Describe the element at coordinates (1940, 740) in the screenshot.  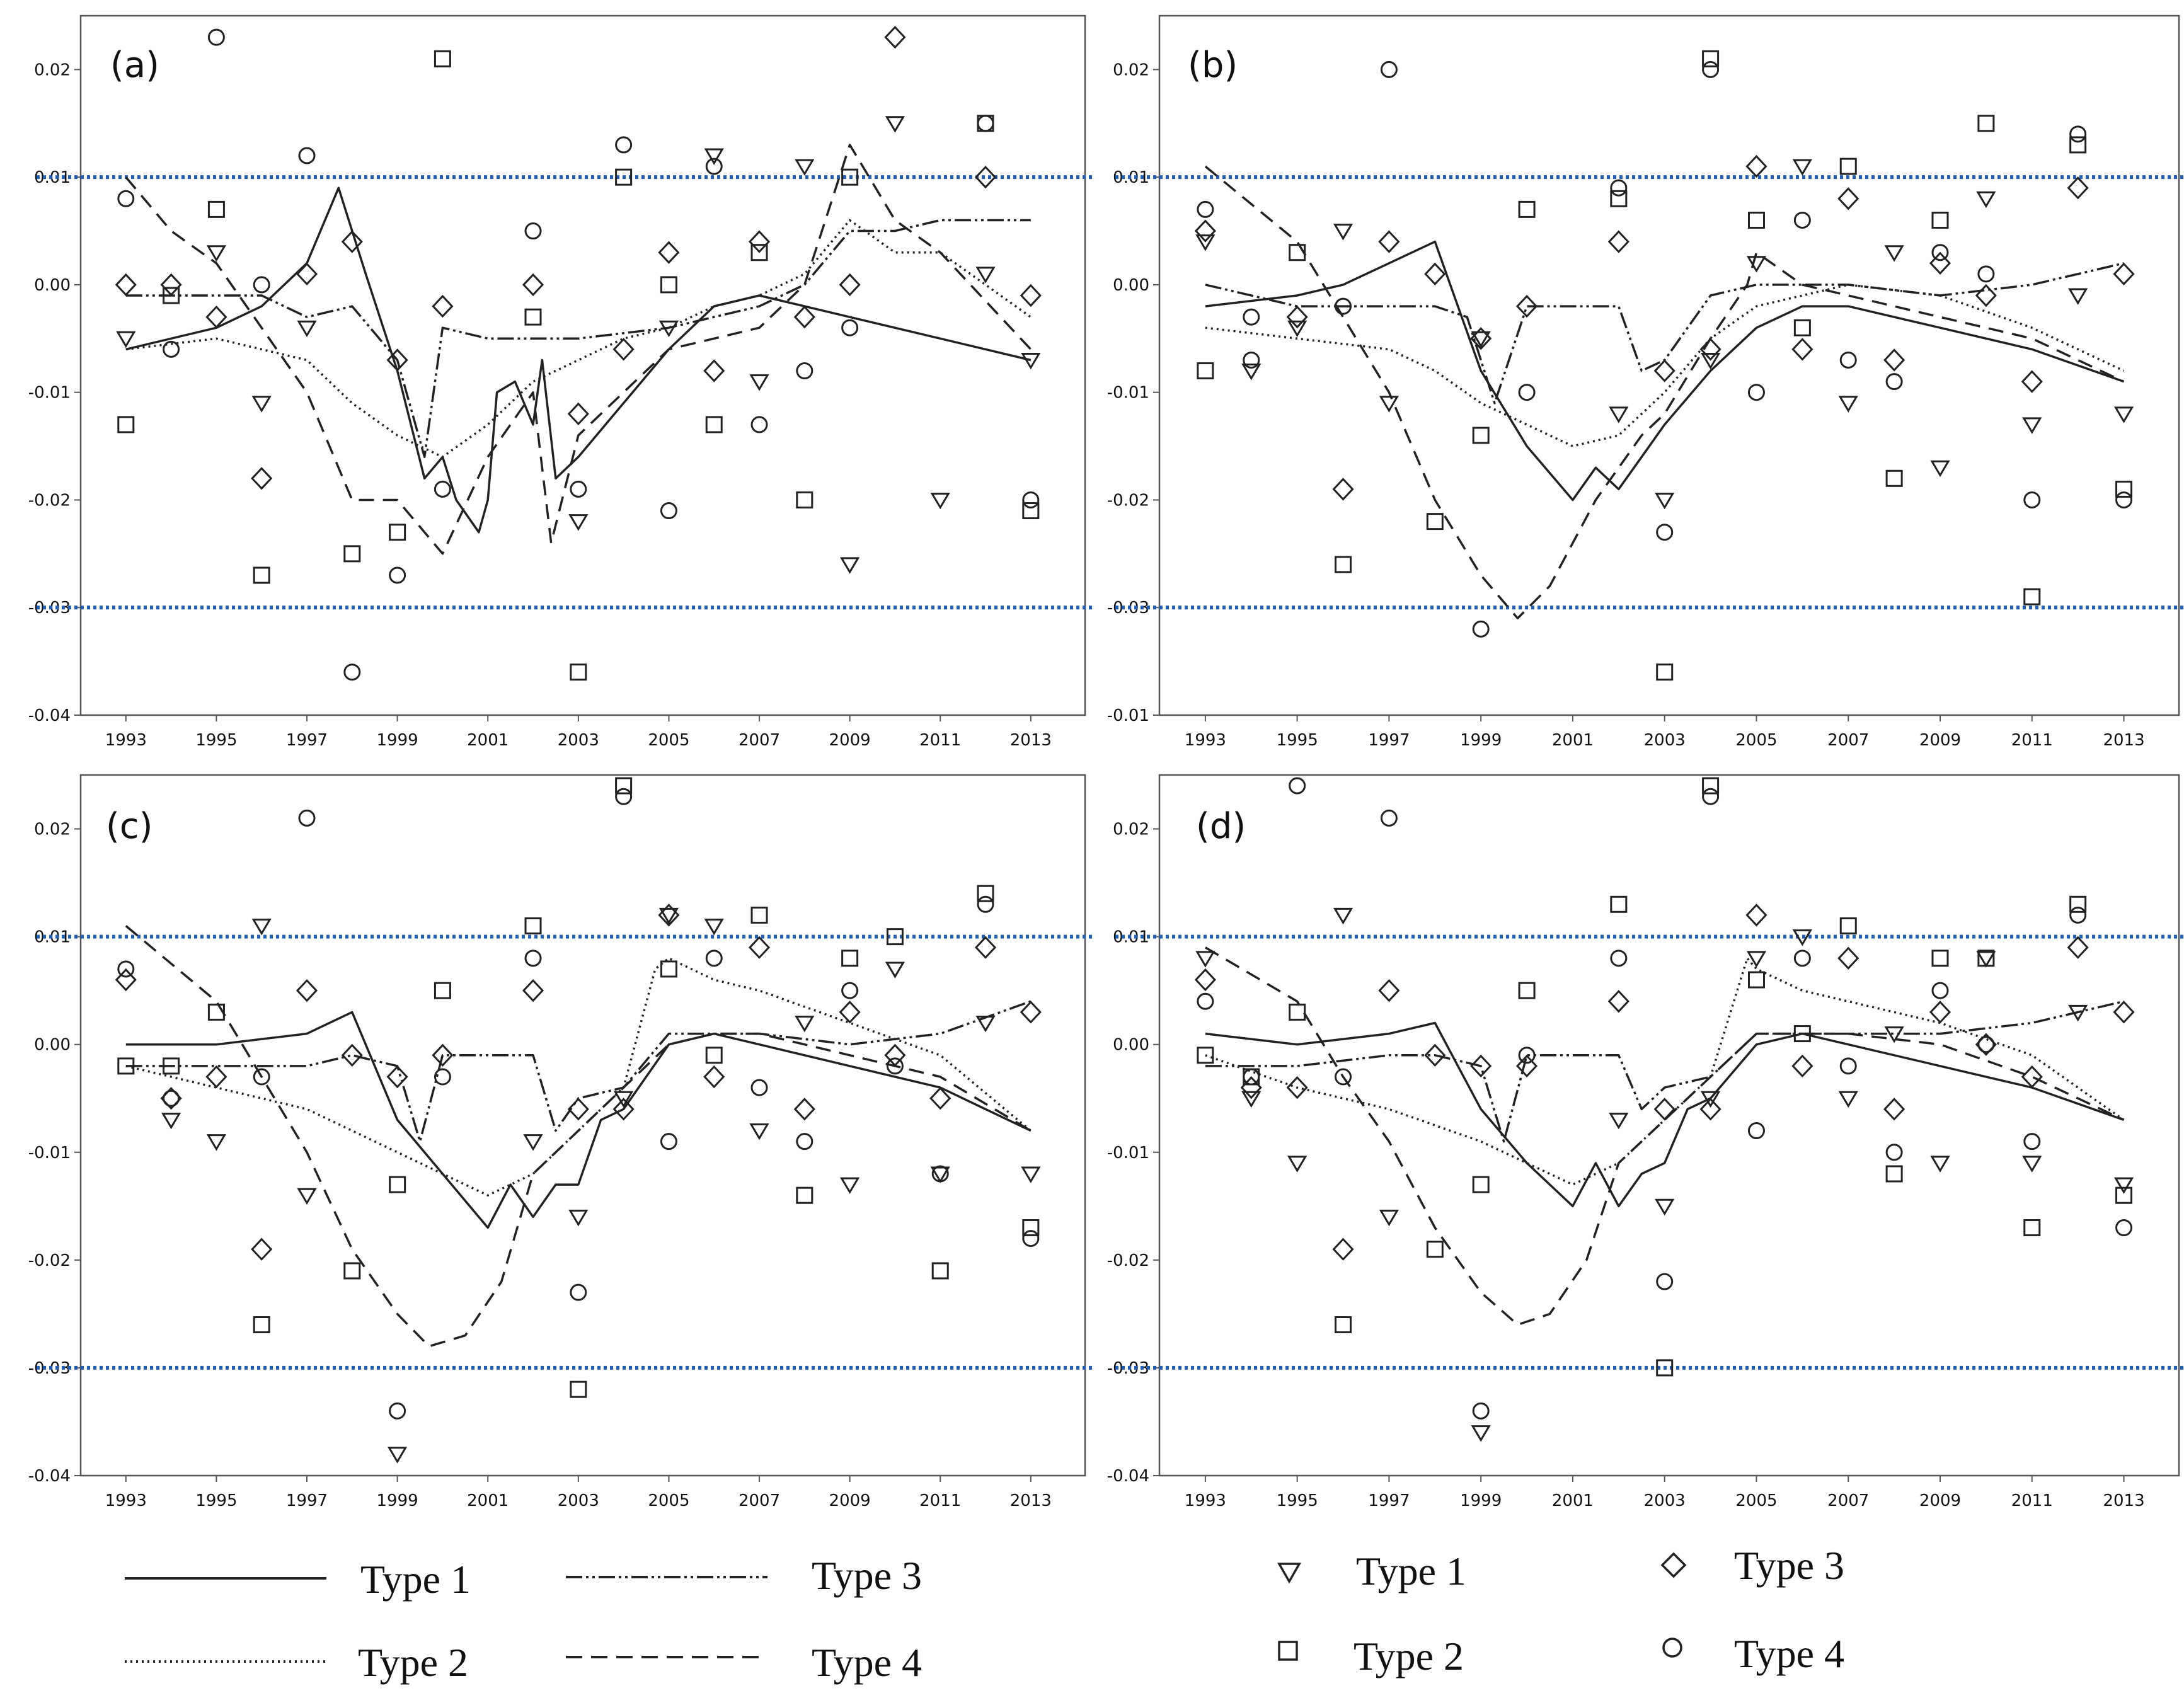
I see `x-tick-label: 2009` at that location.